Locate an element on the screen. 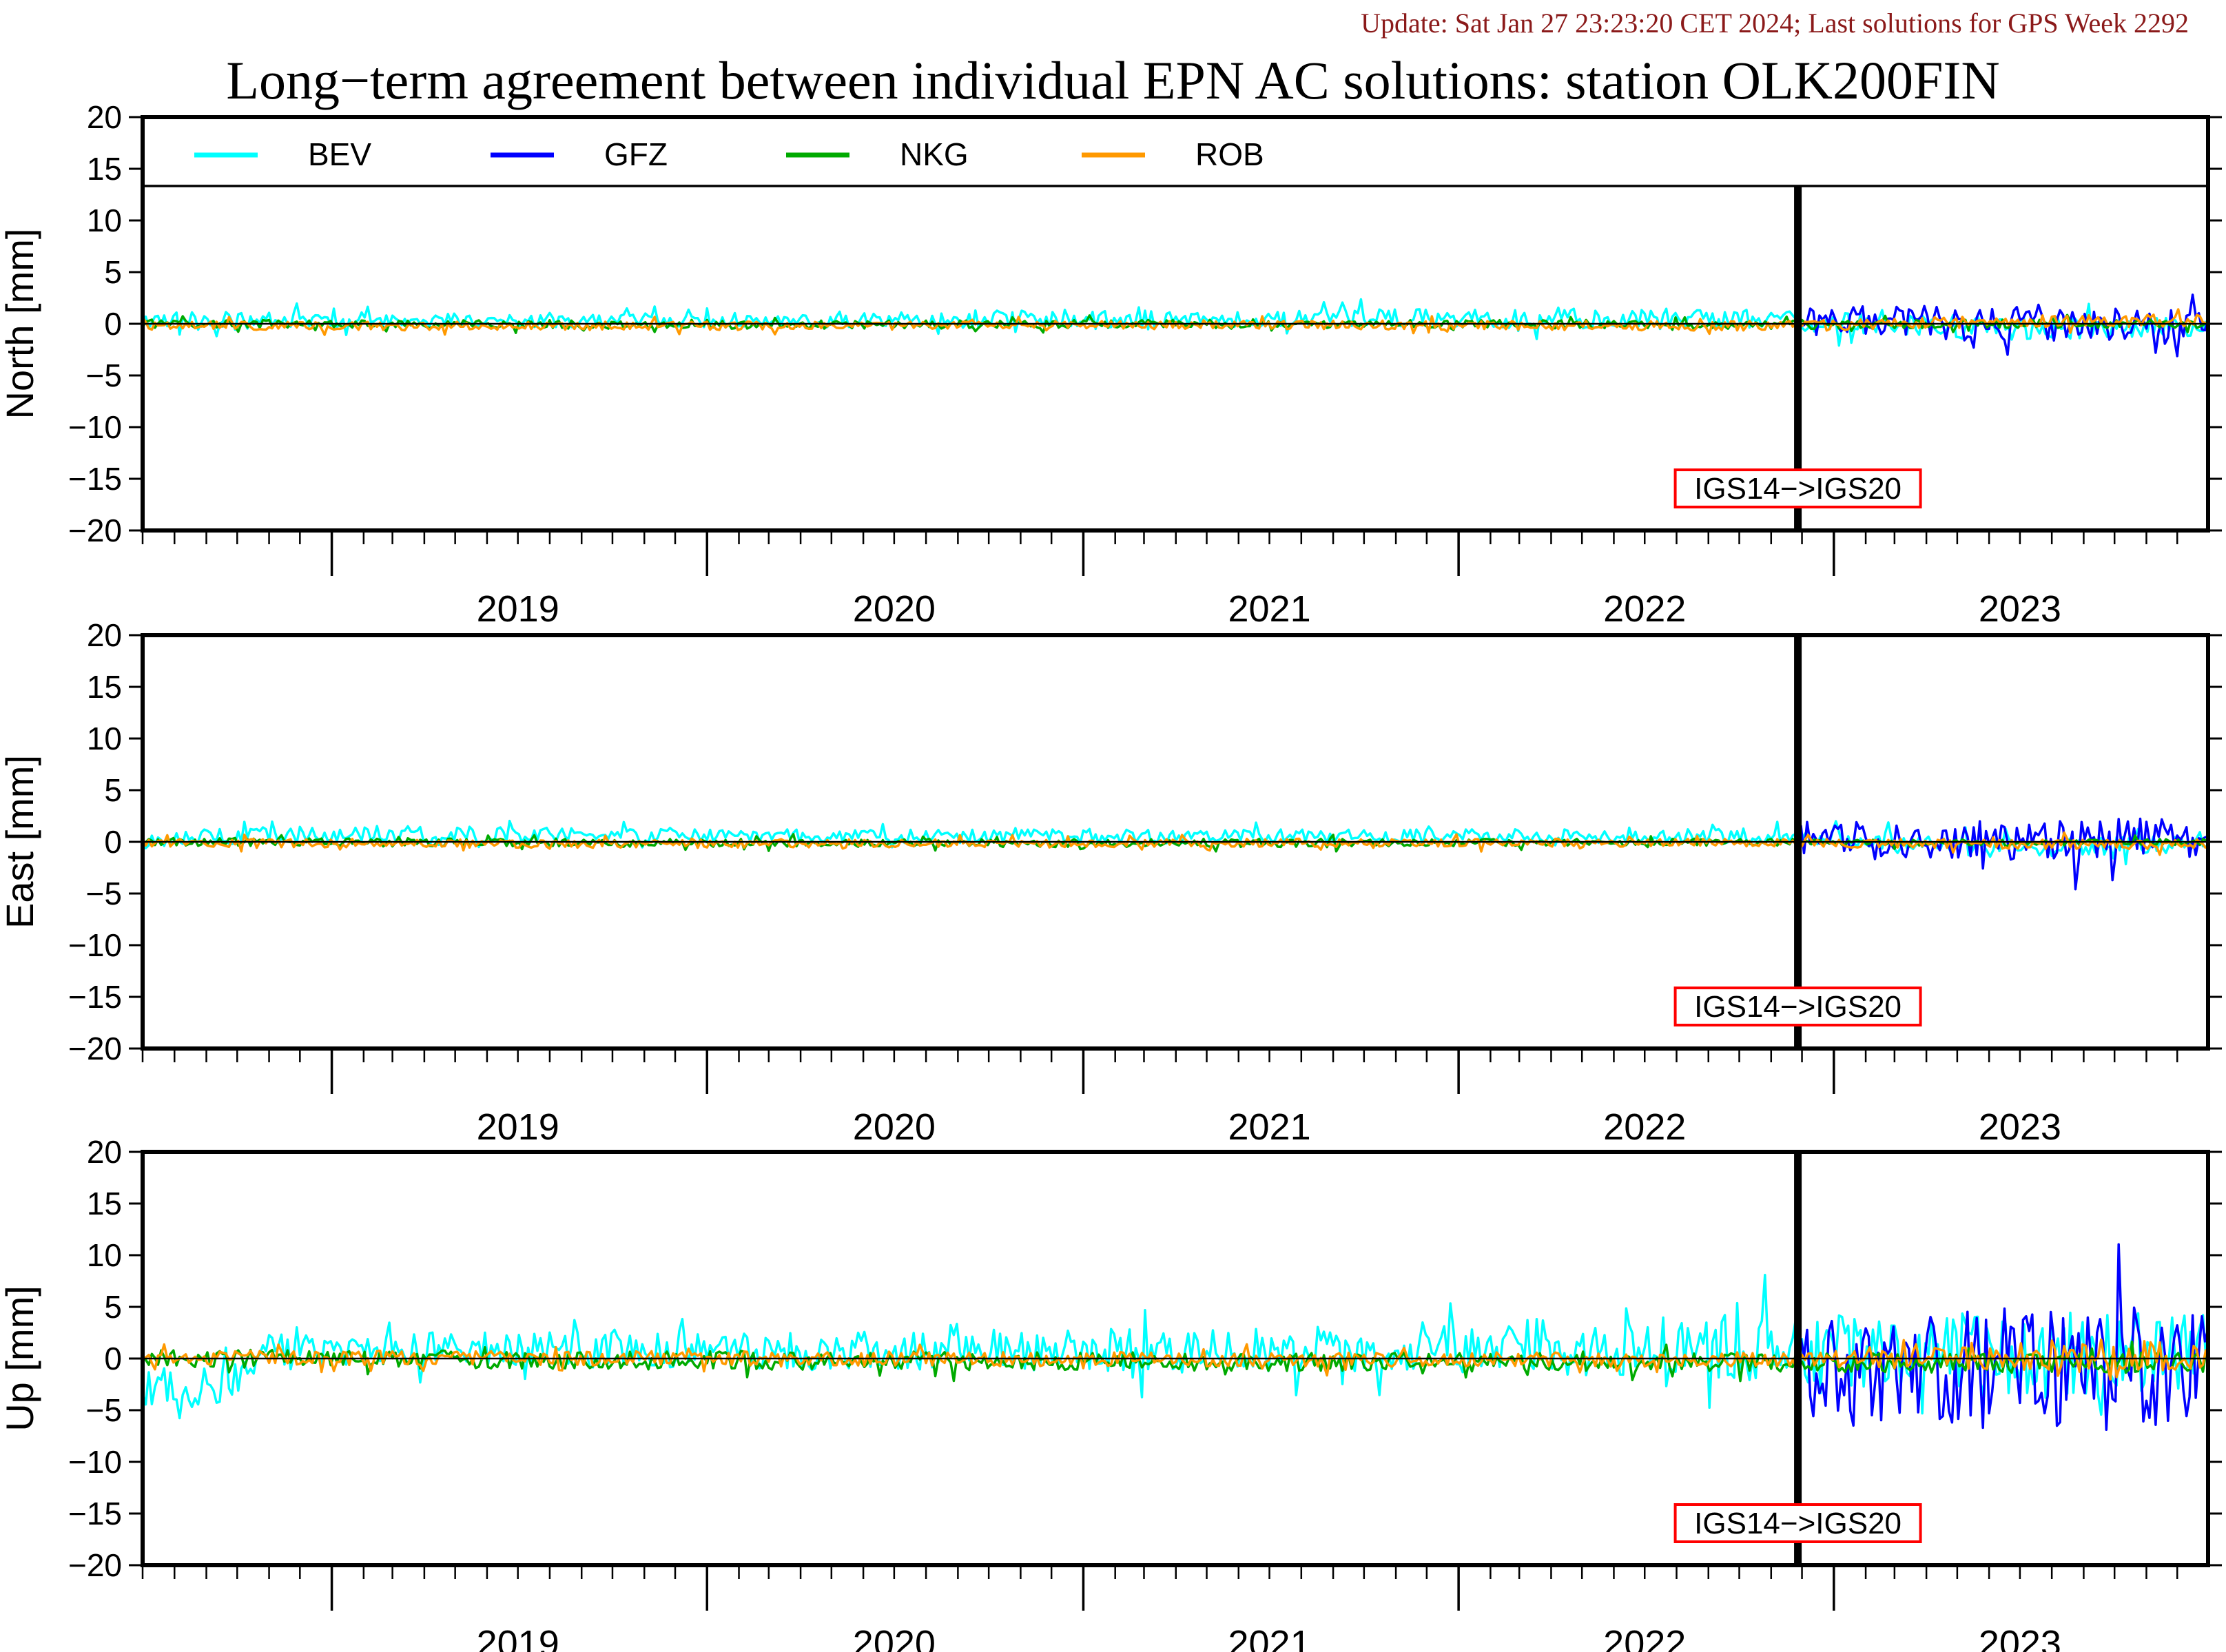  series-line-nkg is located at coordinates (1175, 1361).